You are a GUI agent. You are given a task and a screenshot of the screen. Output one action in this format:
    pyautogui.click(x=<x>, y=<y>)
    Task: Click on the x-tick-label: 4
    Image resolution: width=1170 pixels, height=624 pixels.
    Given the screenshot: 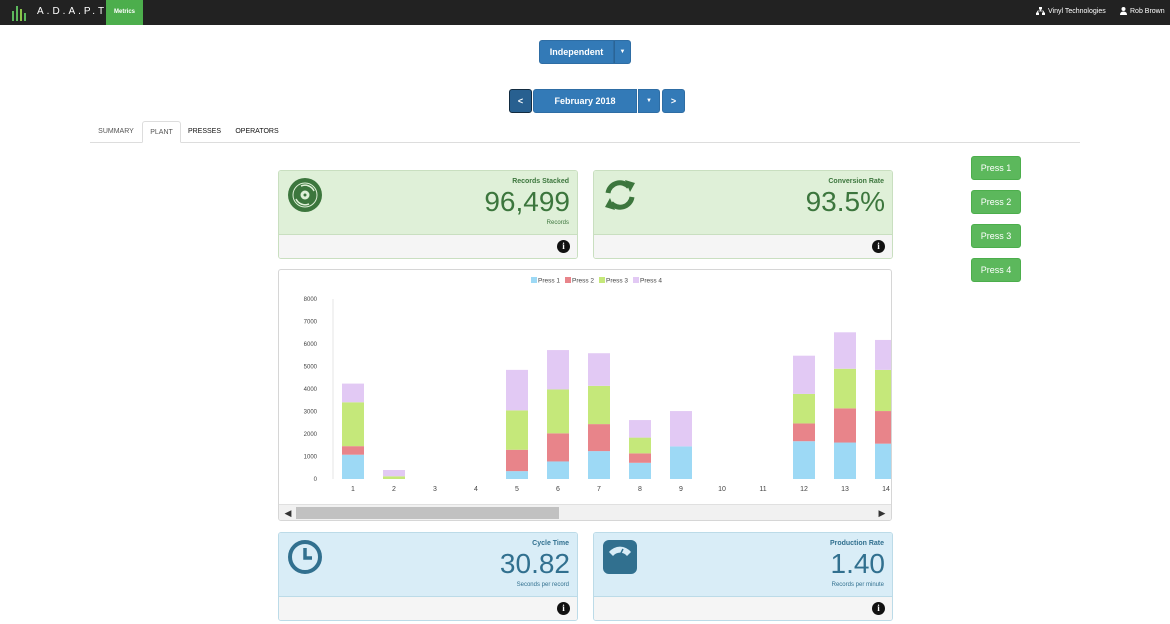 What is the action you would take?
    pyautogui.click(x=476, y=489)
    